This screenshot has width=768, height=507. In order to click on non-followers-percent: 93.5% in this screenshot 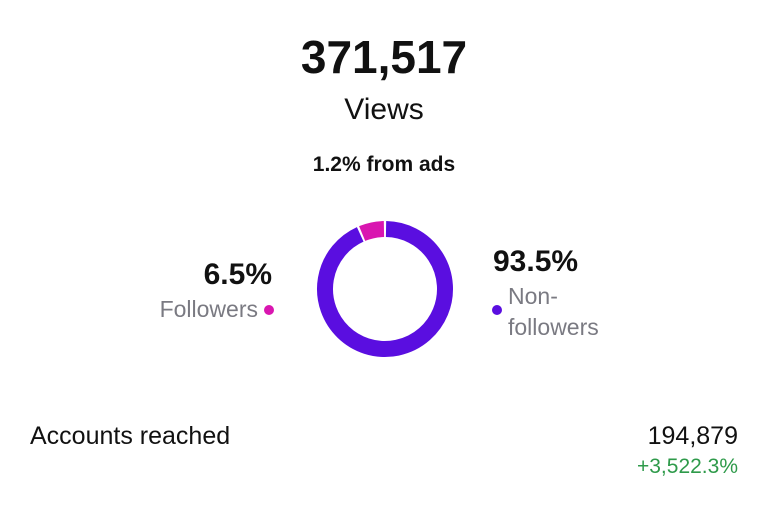, I will do `click(536, 261)`.